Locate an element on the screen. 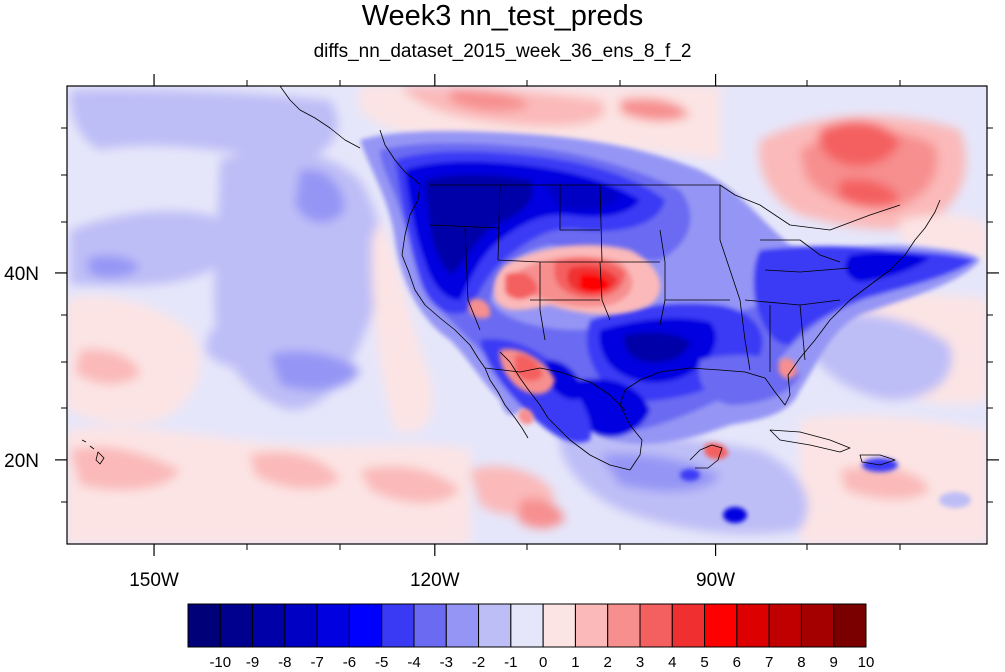 Image resolution: width=1005 pixels, height=672 pixels. colorado-red-core is located at coordinates (595, 283).